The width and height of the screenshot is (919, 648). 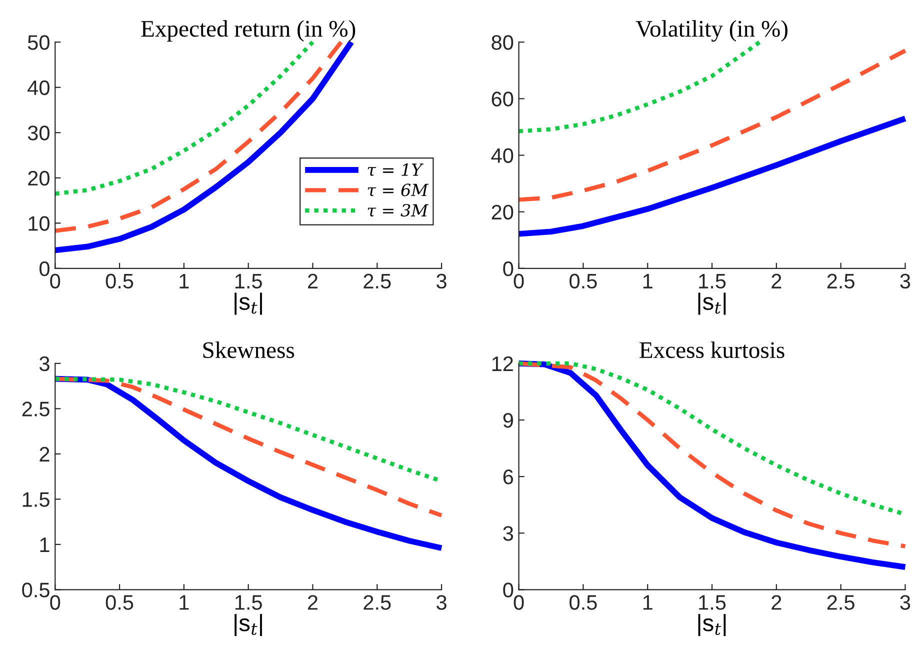 I want to click on legend-label: τ = 1Y, so click(x=396, y=169).